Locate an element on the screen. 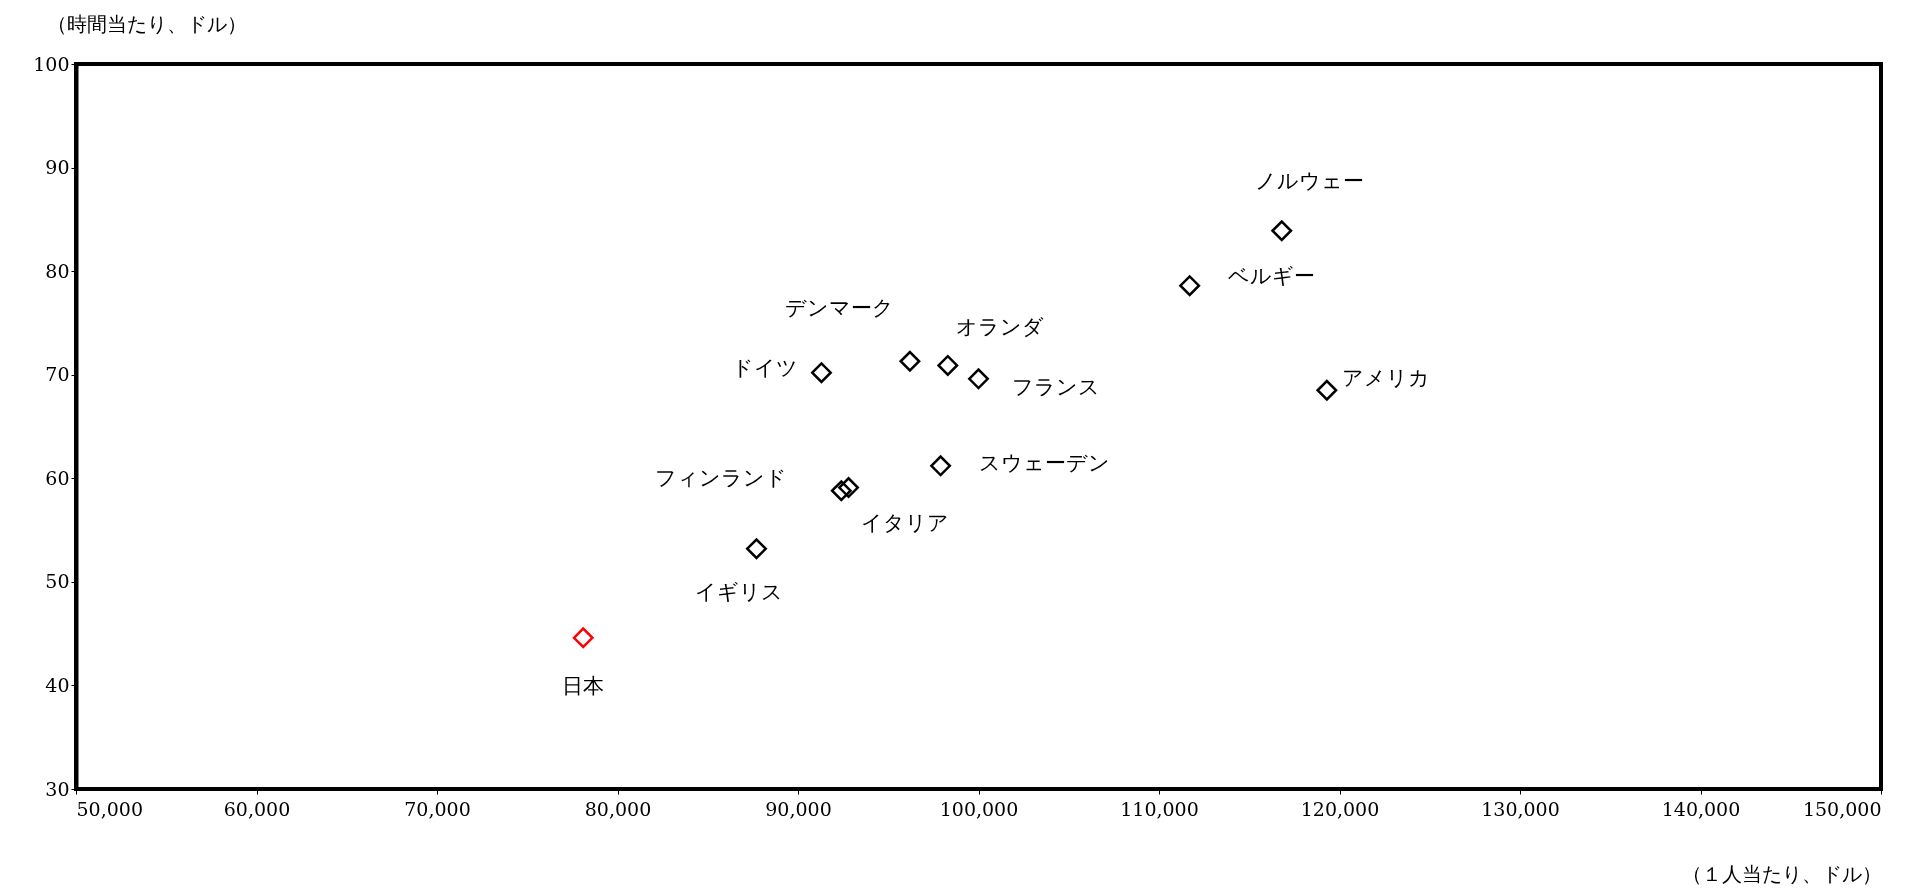 The height and width of the screenshot is (889, 1924). annotation: アメリカ is located at coordinates (1385, 378).